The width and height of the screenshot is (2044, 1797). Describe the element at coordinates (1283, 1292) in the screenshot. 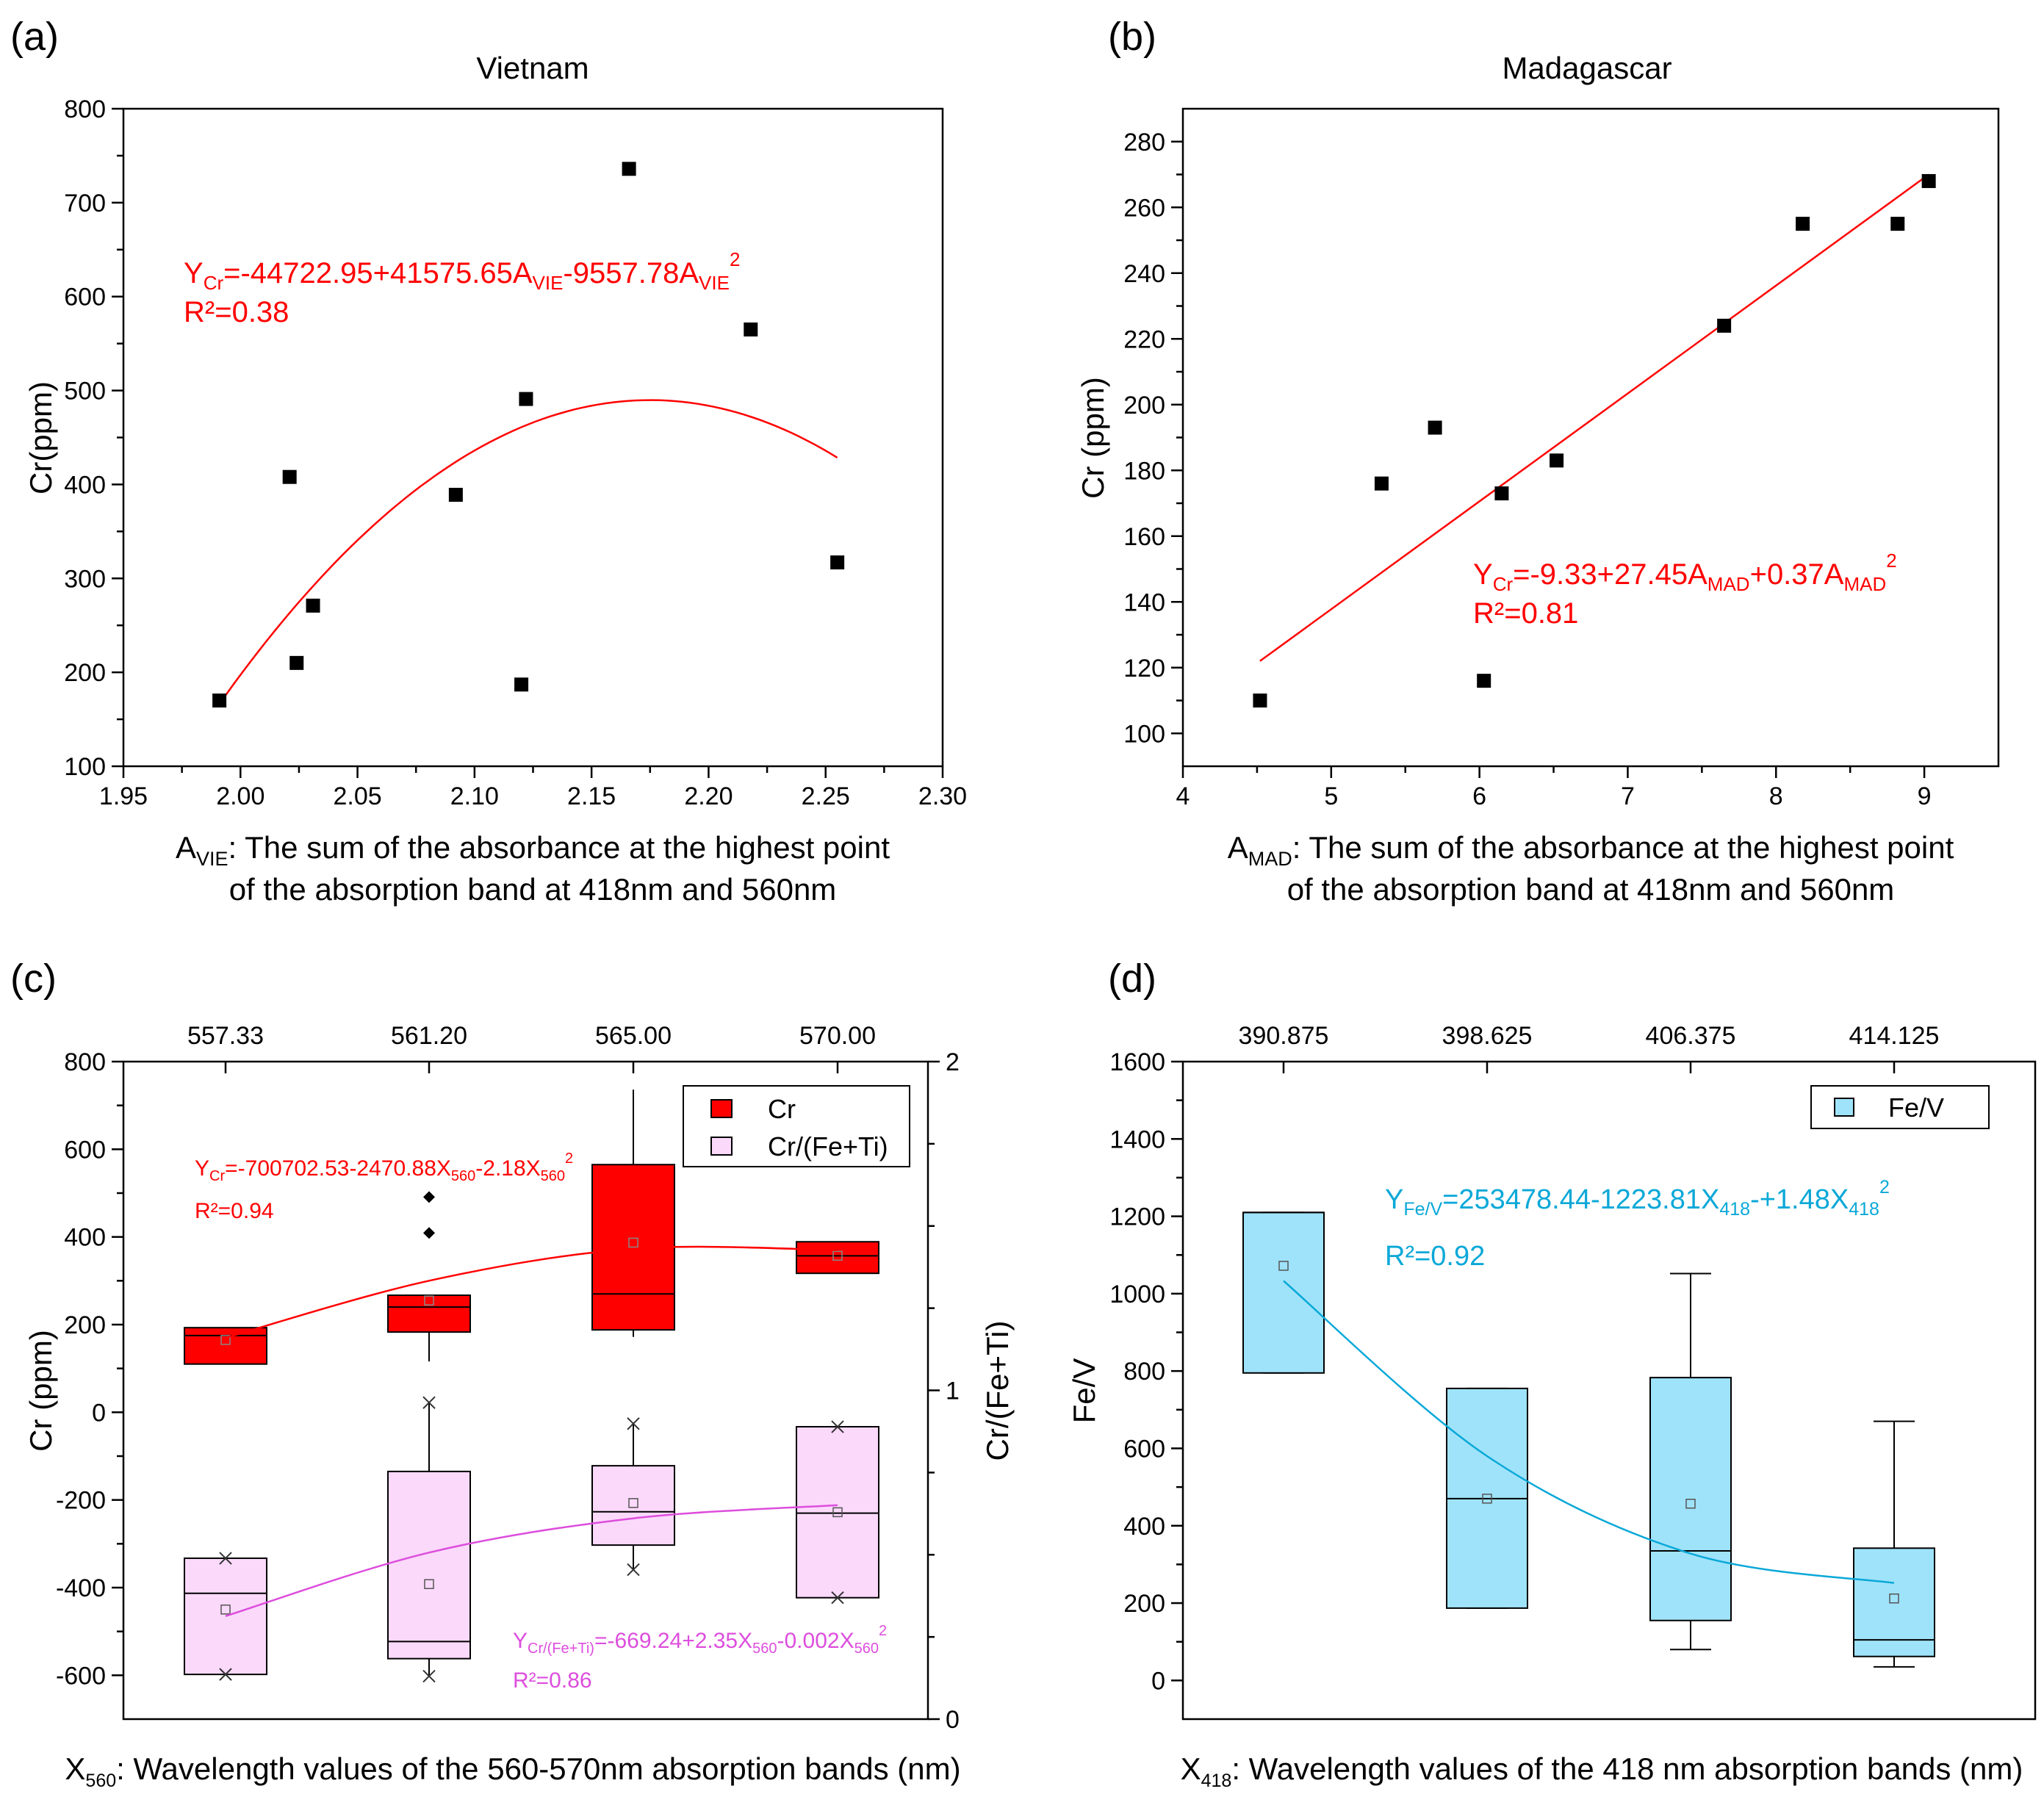

I see `fe-v-box` at that location.